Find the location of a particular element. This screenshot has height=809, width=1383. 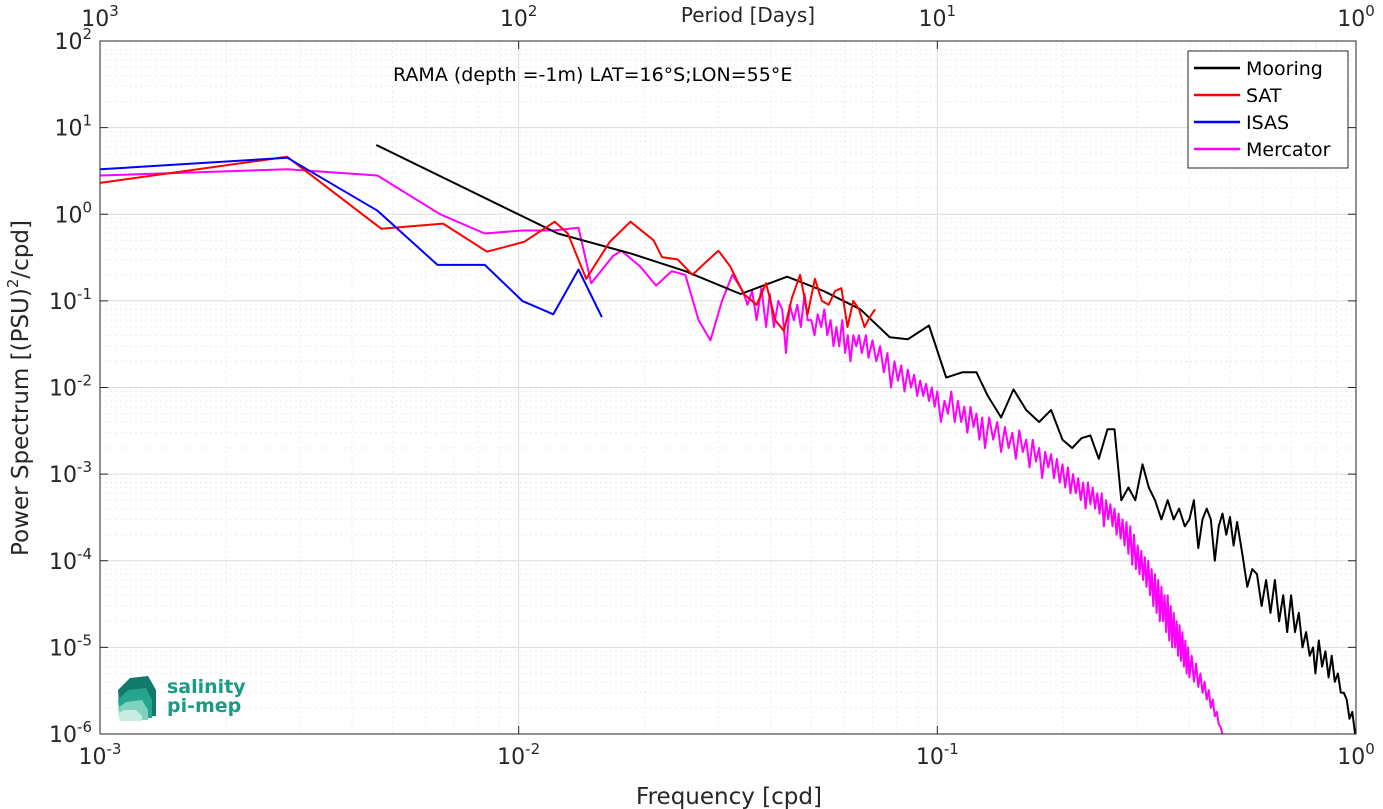

x-axis-label: Frequency [cpd] is located at coordinates (729, 796).